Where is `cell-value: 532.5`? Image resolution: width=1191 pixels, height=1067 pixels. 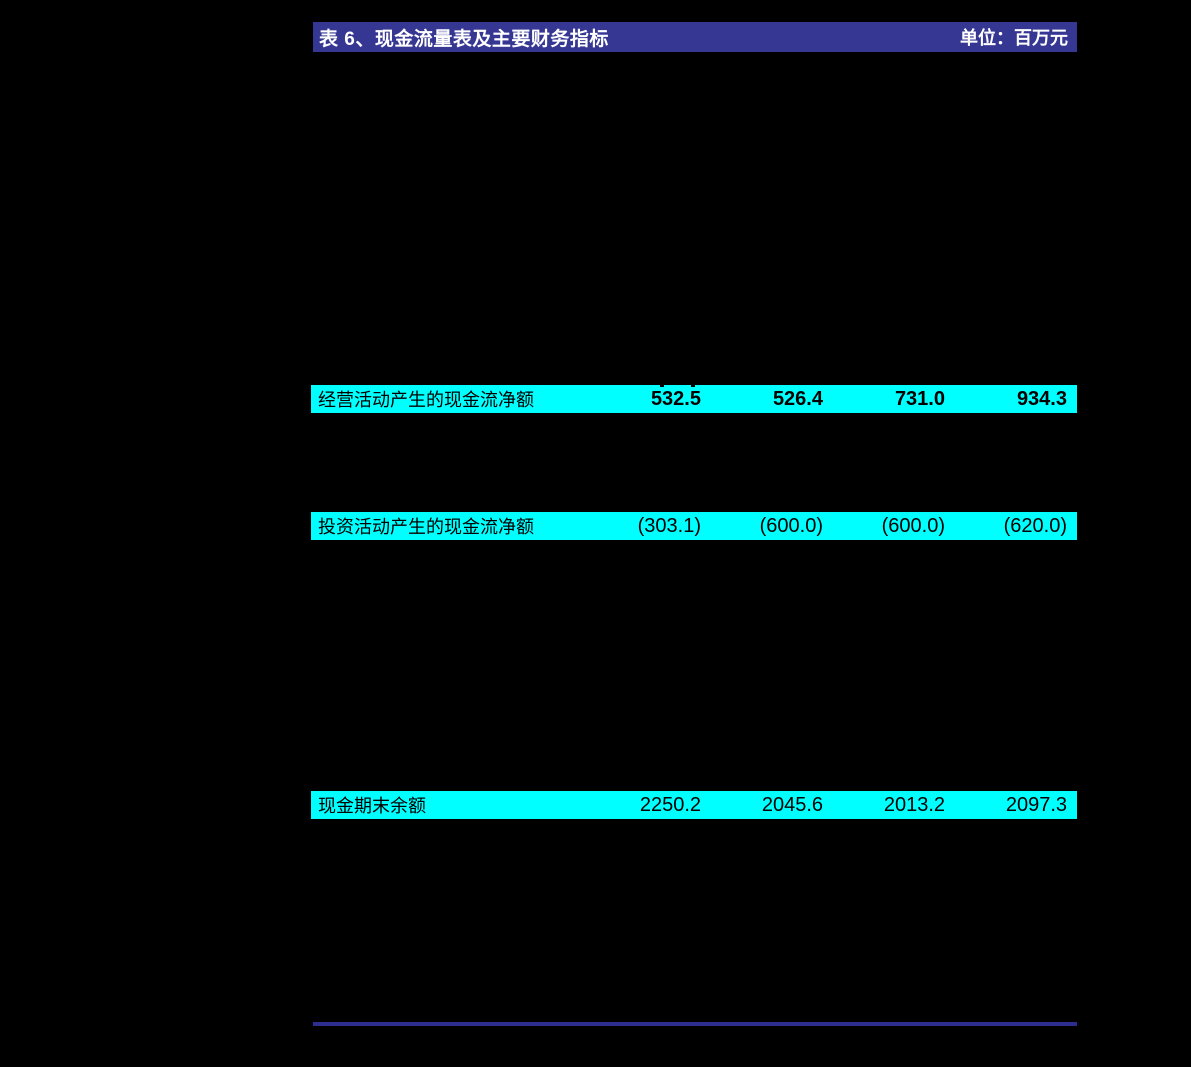
cell-value: 532.5 is located at coordinates (675, 398).